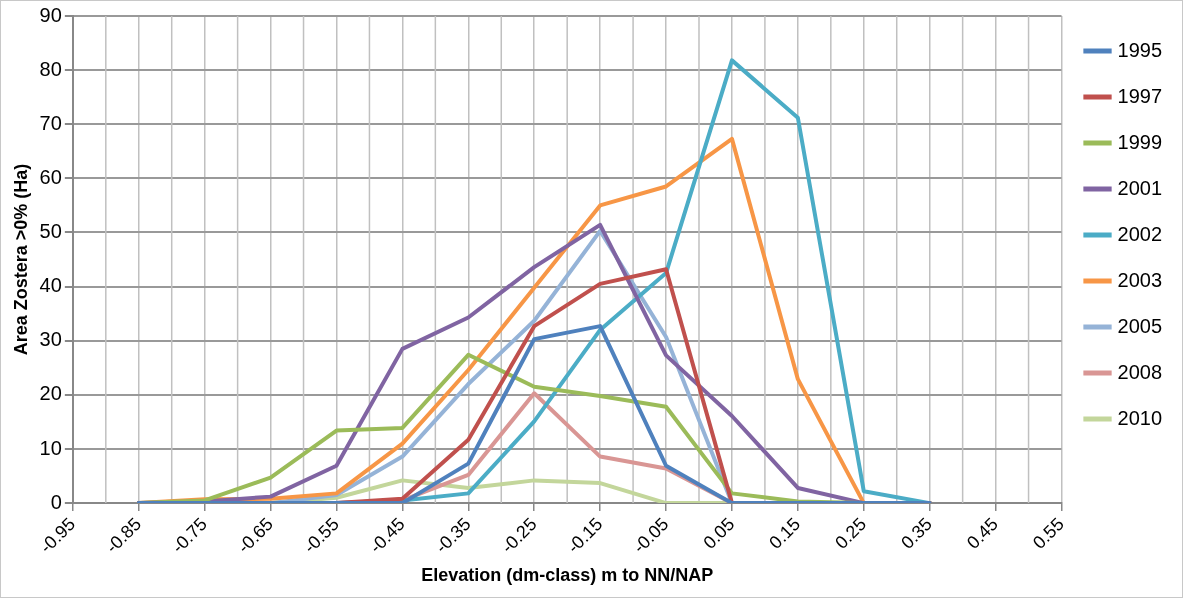 This screenshot has height=598, width=1183. I want to click on legend-label: 1999, so click(1140, 141).